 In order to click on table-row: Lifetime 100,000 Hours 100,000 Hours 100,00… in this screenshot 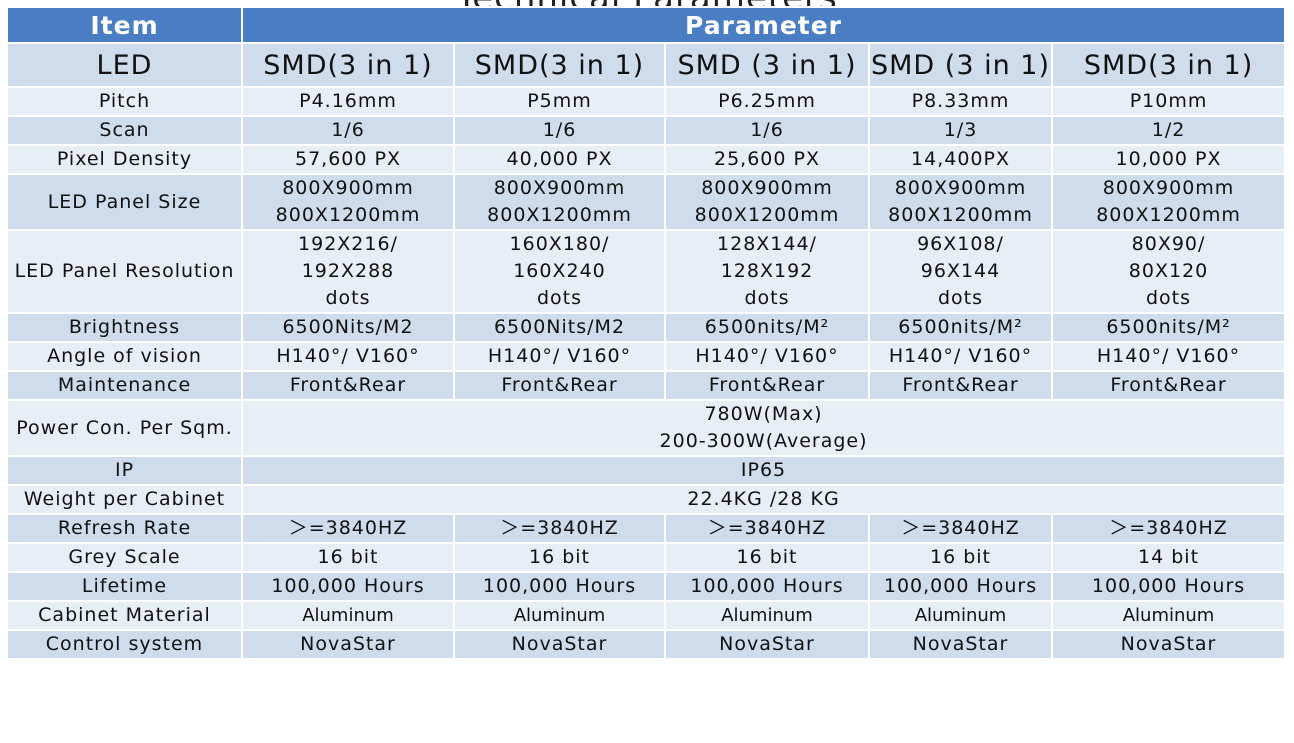, I will do `click(646, 586)`.